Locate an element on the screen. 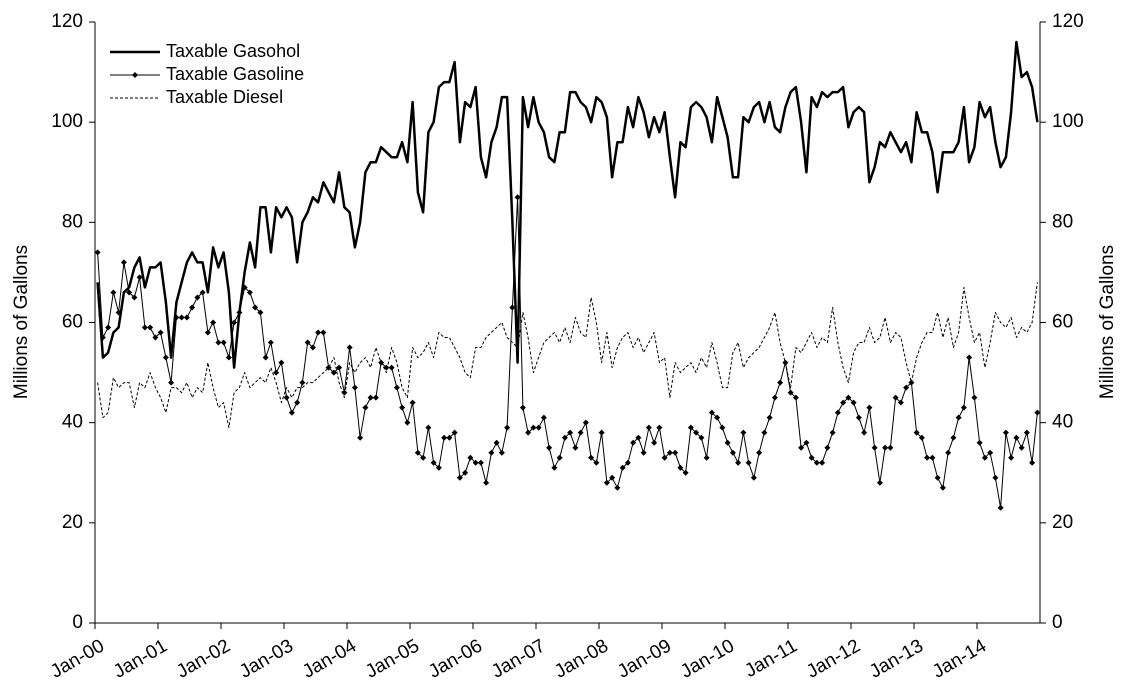 The width and height of the screenshot is (1128, 692). y2-tick-label: 100 is located at coordinates (1068, 121).